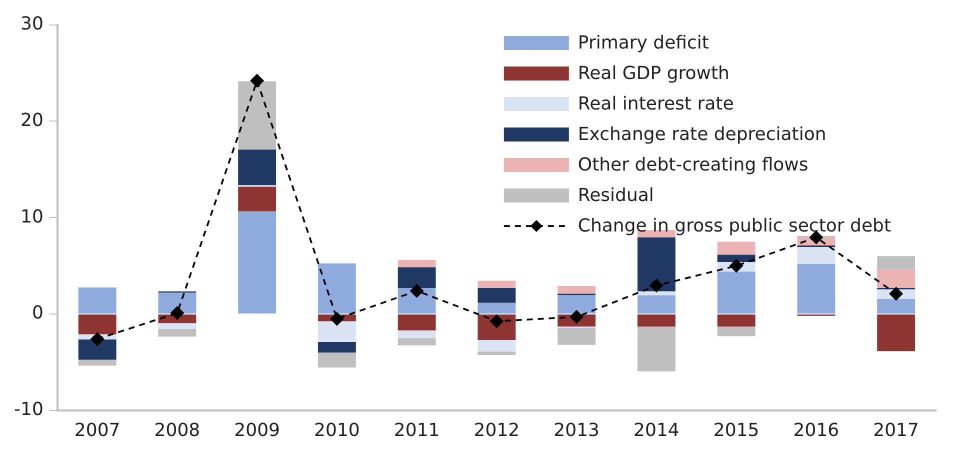 The height and width of the screenshot is (460, 954). Describe the element at coordinates (734, 226) in the screenshot. I see `legend-label: Change in gross public sector debt` at that location.